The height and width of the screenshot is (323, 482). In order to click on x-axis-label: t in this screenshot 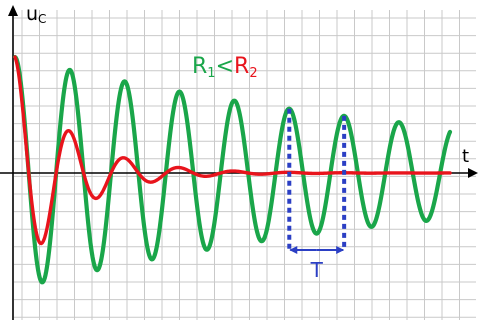, I will do `click(465, 156)`.